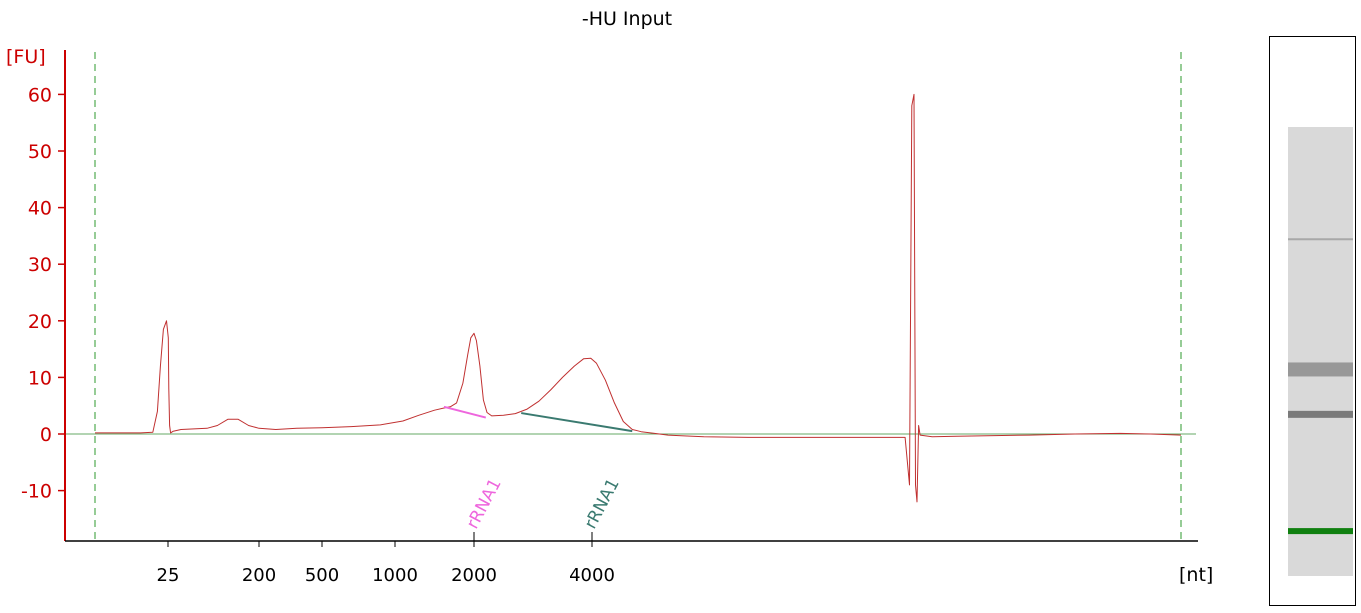  What do you see at coordinates (36, 492) in the screenshot?
I see `y-tick-label--10: -10` at bounding box center [36, 492].